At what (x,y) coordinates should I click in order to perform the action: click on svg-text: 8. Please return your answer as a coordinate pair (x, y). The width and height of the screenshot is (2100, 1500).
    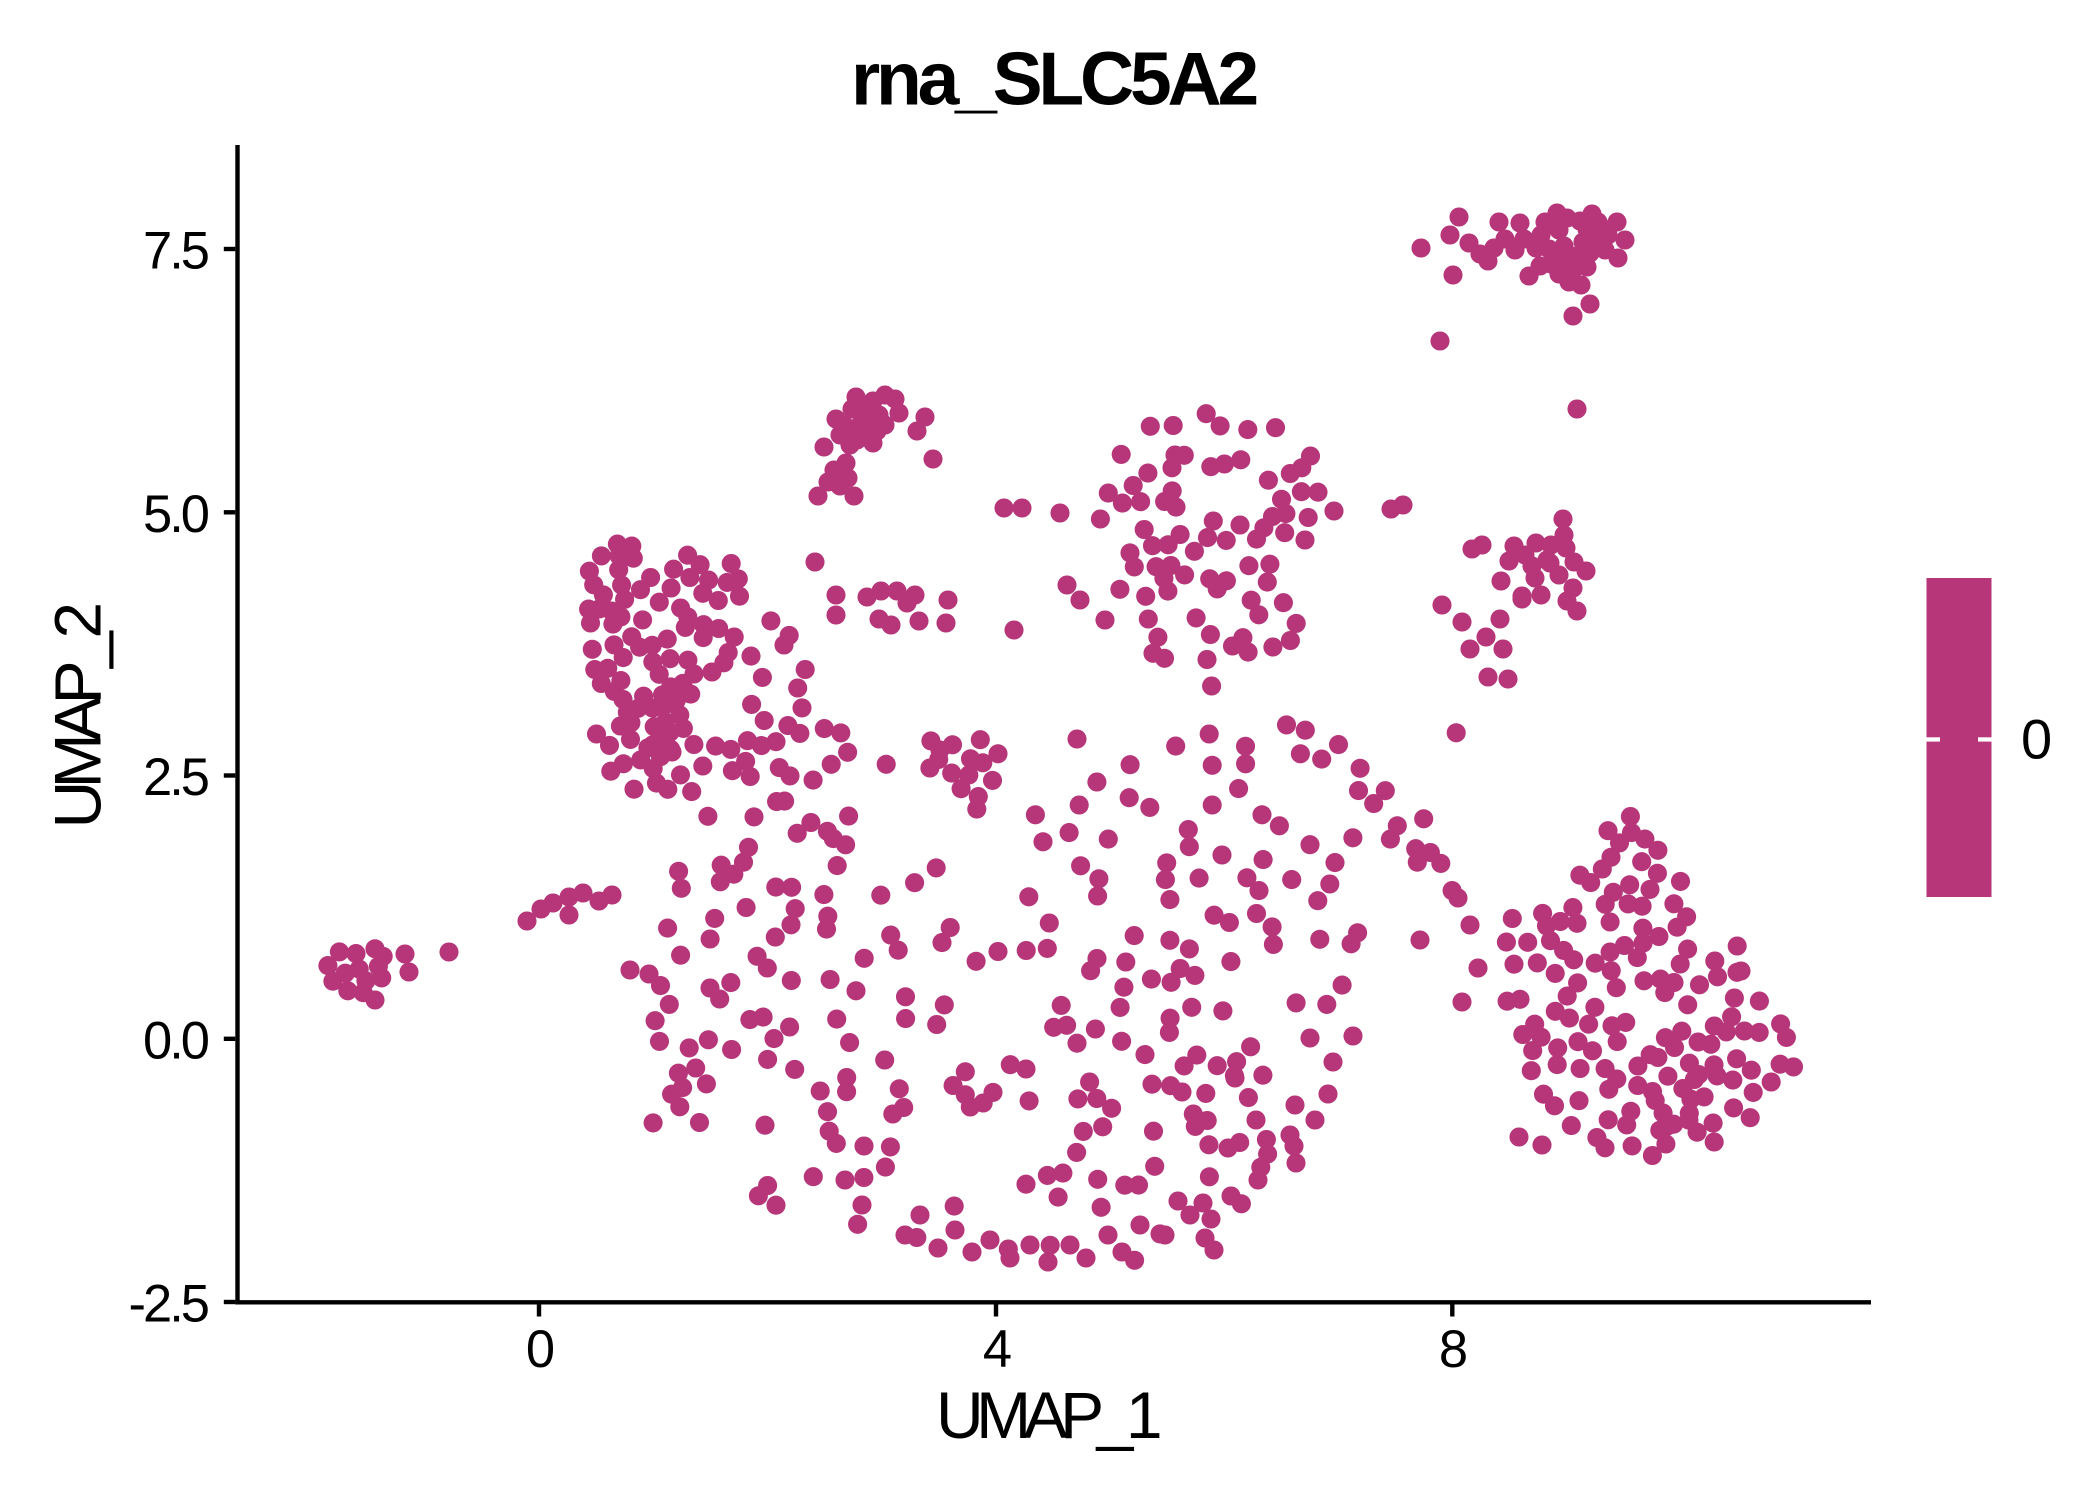
    Looking at the image, I should click on (1452, 1349).